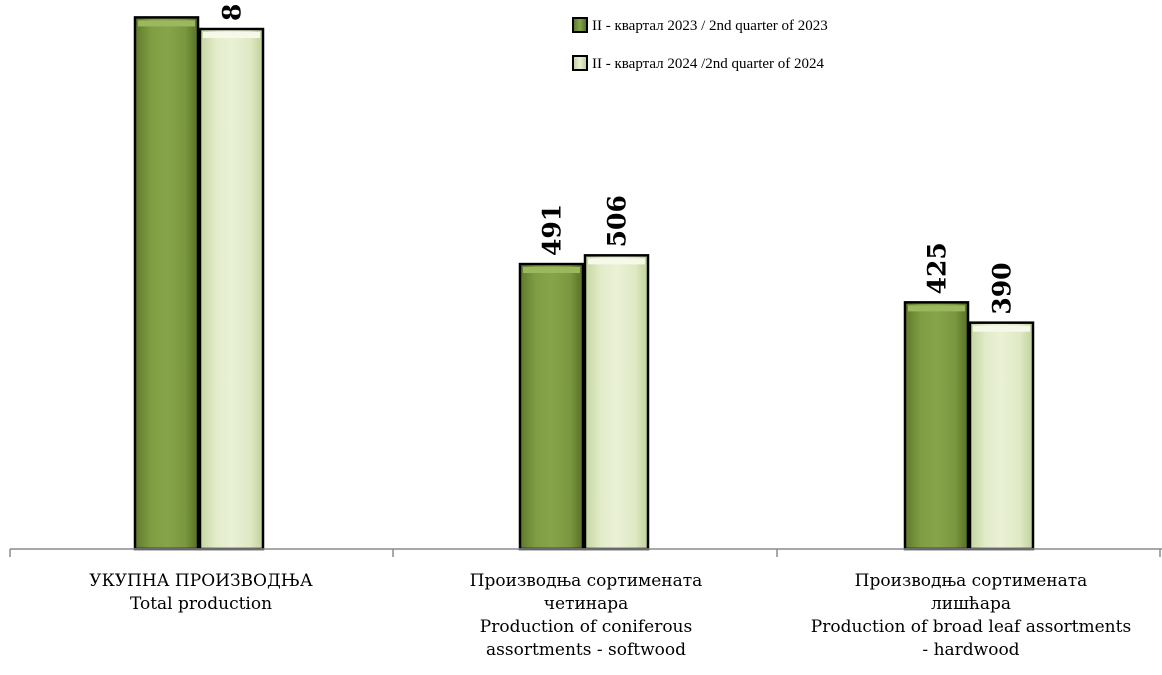 The height and width of the screenshot is (675, 1162). I want to click on category-label-line: лишћара, so click(971, 604).